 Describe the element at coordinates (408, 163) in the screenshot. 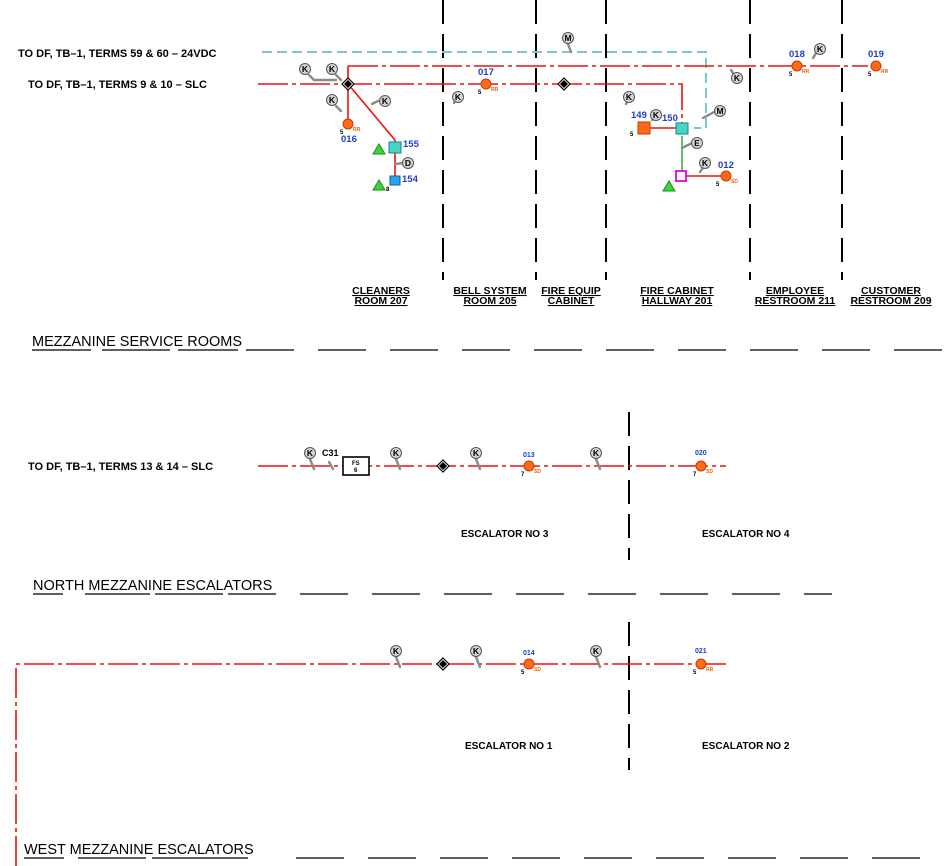

I see `d-icon` at that location.